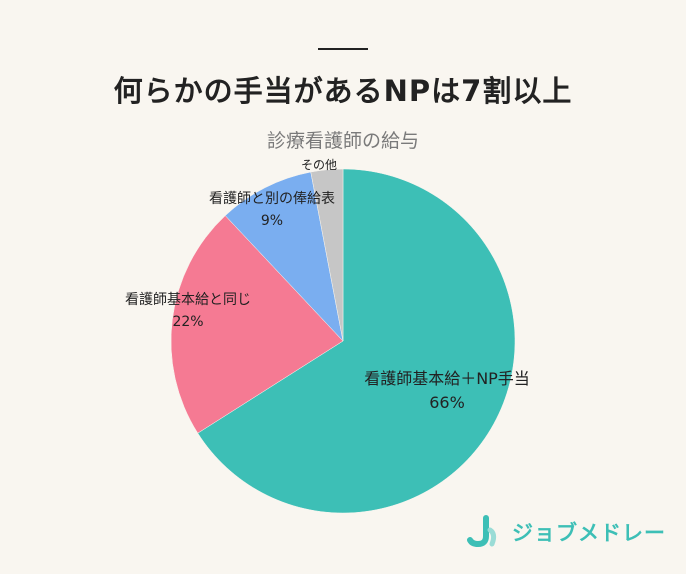  What do you see at coordinates (187, 322) in the screenshot?
I see `slice-value-2: 22%` at bounding box center [187, 322].